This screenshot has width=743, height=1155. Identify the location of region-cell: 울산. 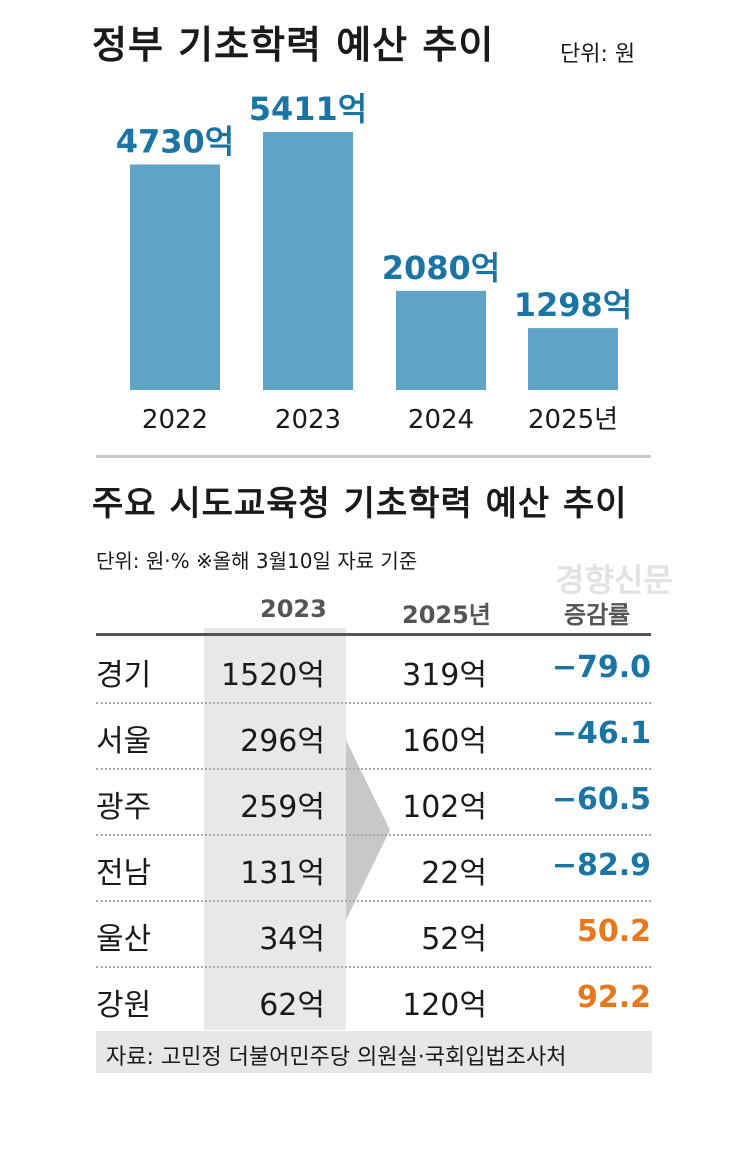
(124, 939).